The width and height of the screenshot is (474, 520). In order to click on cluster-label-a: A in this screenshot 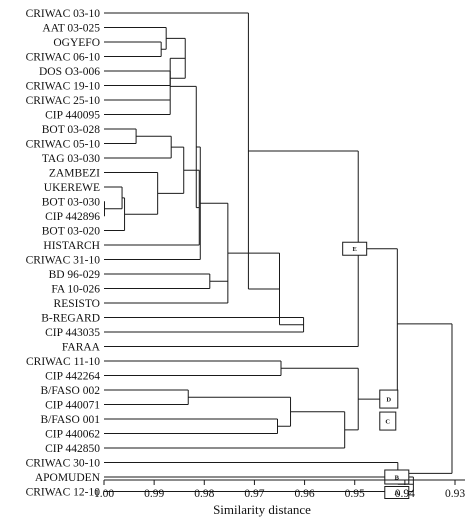, I will do `click(396, 493)`.